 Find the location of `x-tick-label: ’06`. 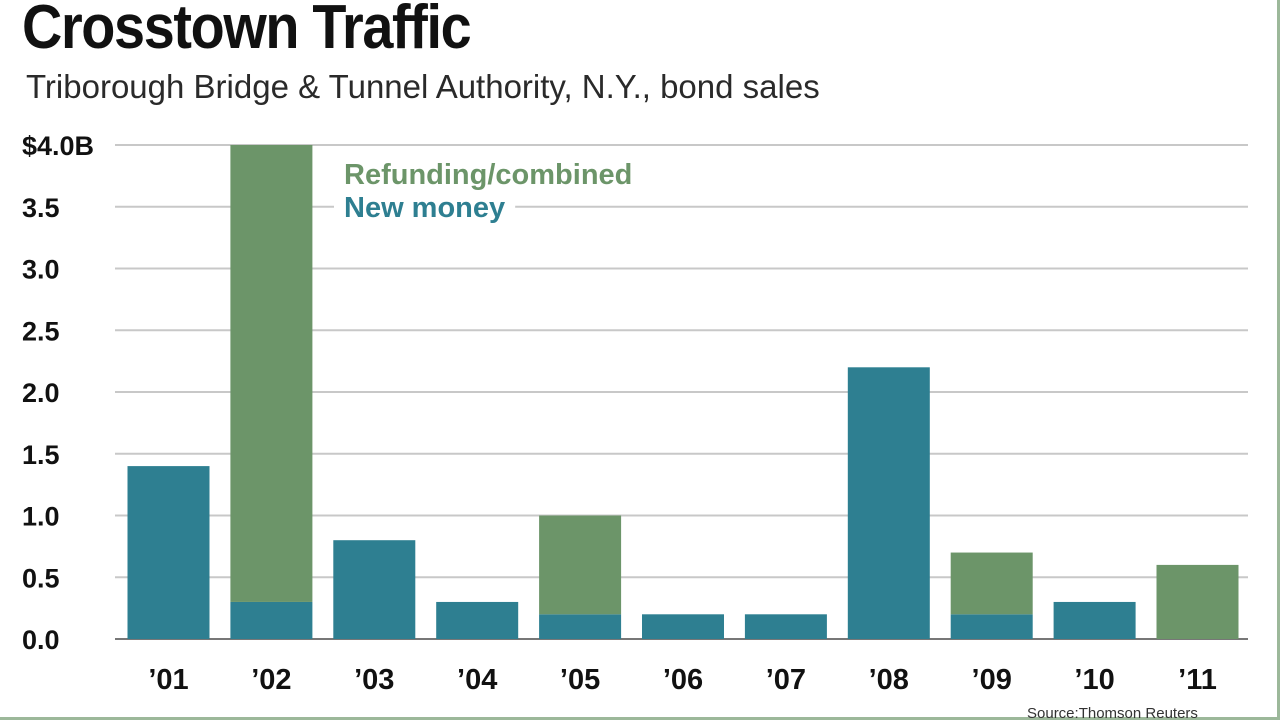

x-tick-label: ’06 is located at coordinates (683, 680).